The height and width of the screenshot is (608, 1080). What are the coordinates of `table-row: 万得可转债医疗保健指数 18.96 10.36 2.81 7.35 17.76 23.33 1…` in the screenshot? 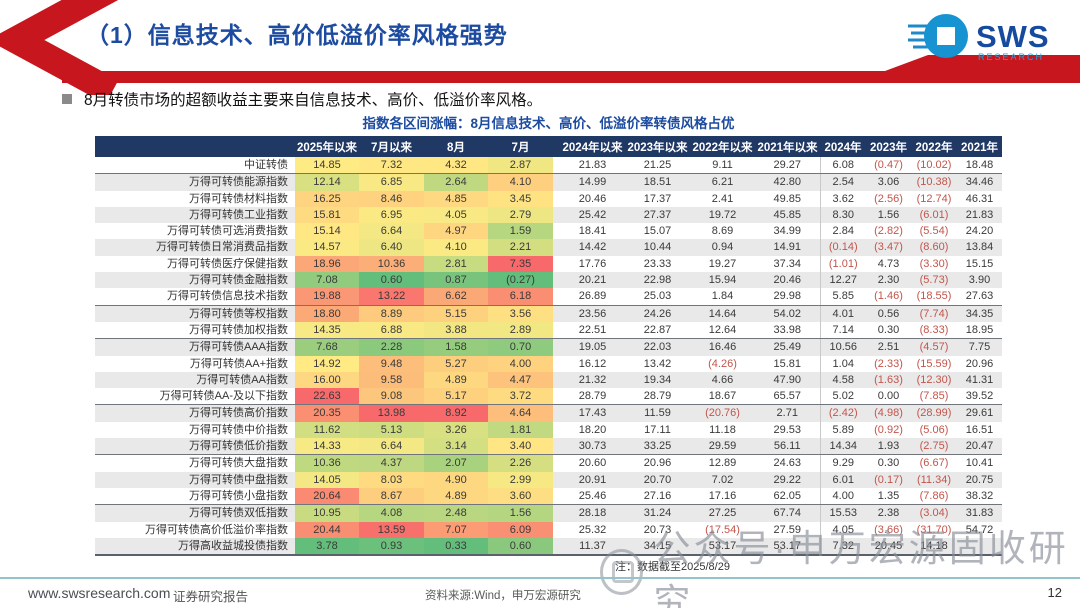 It's located at (548, 264).